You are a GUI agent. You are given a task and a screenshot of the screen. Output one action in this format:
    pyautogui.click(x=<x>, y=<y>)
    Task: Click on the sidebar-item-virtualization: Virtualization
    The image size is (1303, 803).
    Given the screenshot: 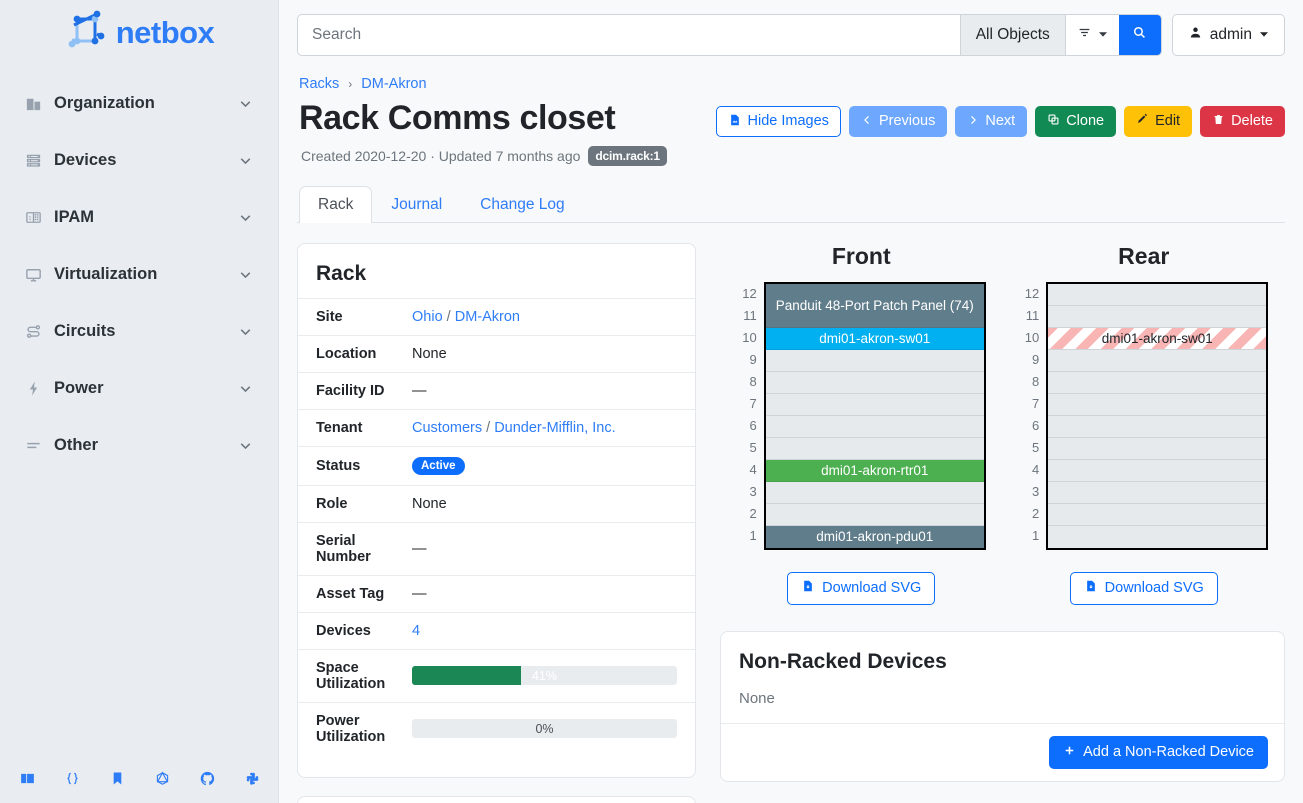 What is the action you would take?
    pyautogui.click(x=139, y=274)
    